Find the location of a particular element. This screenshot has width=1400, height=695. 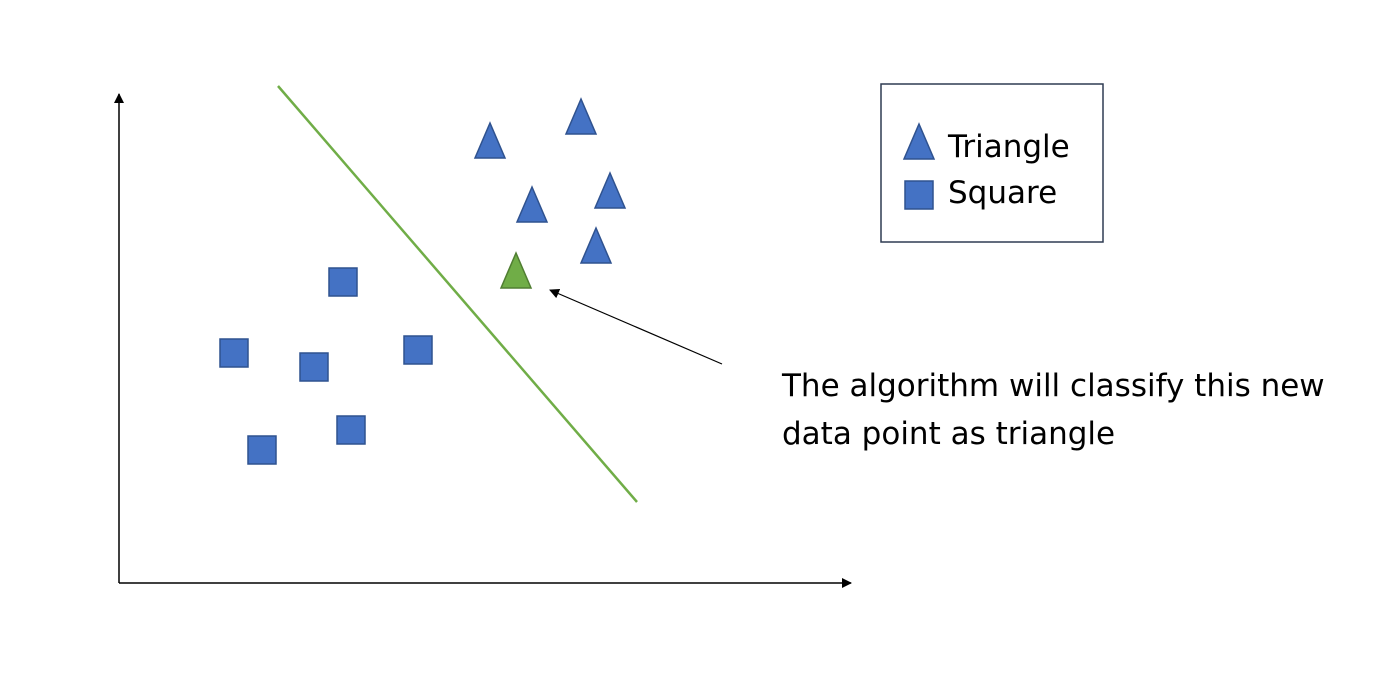

legend-label-triangle: Triangle is located at coordinates (1008, 147).